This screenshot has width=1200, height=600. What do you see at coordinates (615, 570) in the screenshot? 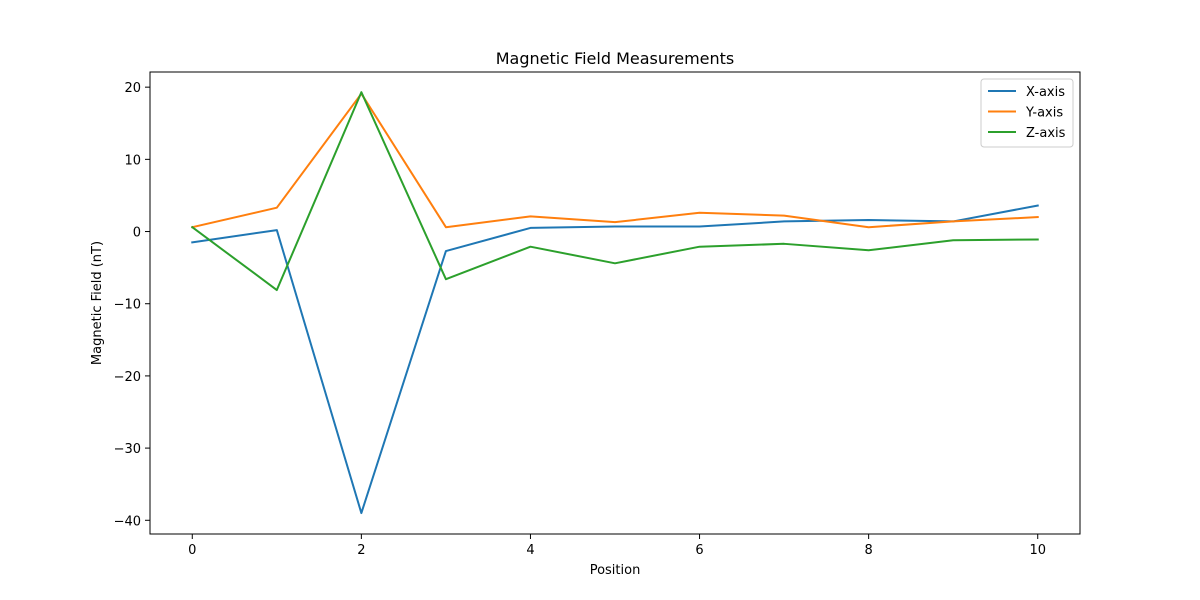
I see `x-axis-label: Position` at bounding box center [615, 570].